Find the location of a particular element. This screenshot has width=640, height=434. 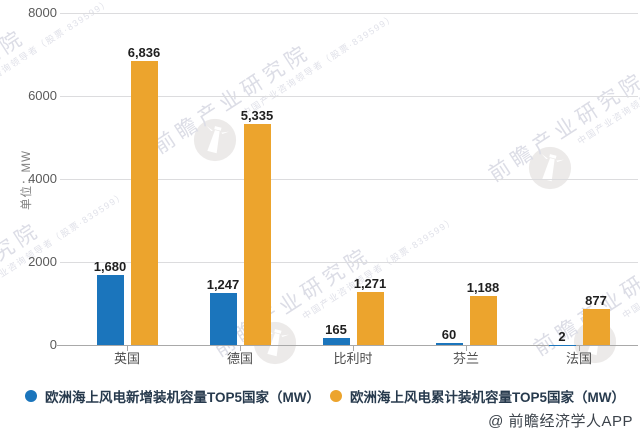

y-tick-label: 8000 is located at coordinates (42, 12).